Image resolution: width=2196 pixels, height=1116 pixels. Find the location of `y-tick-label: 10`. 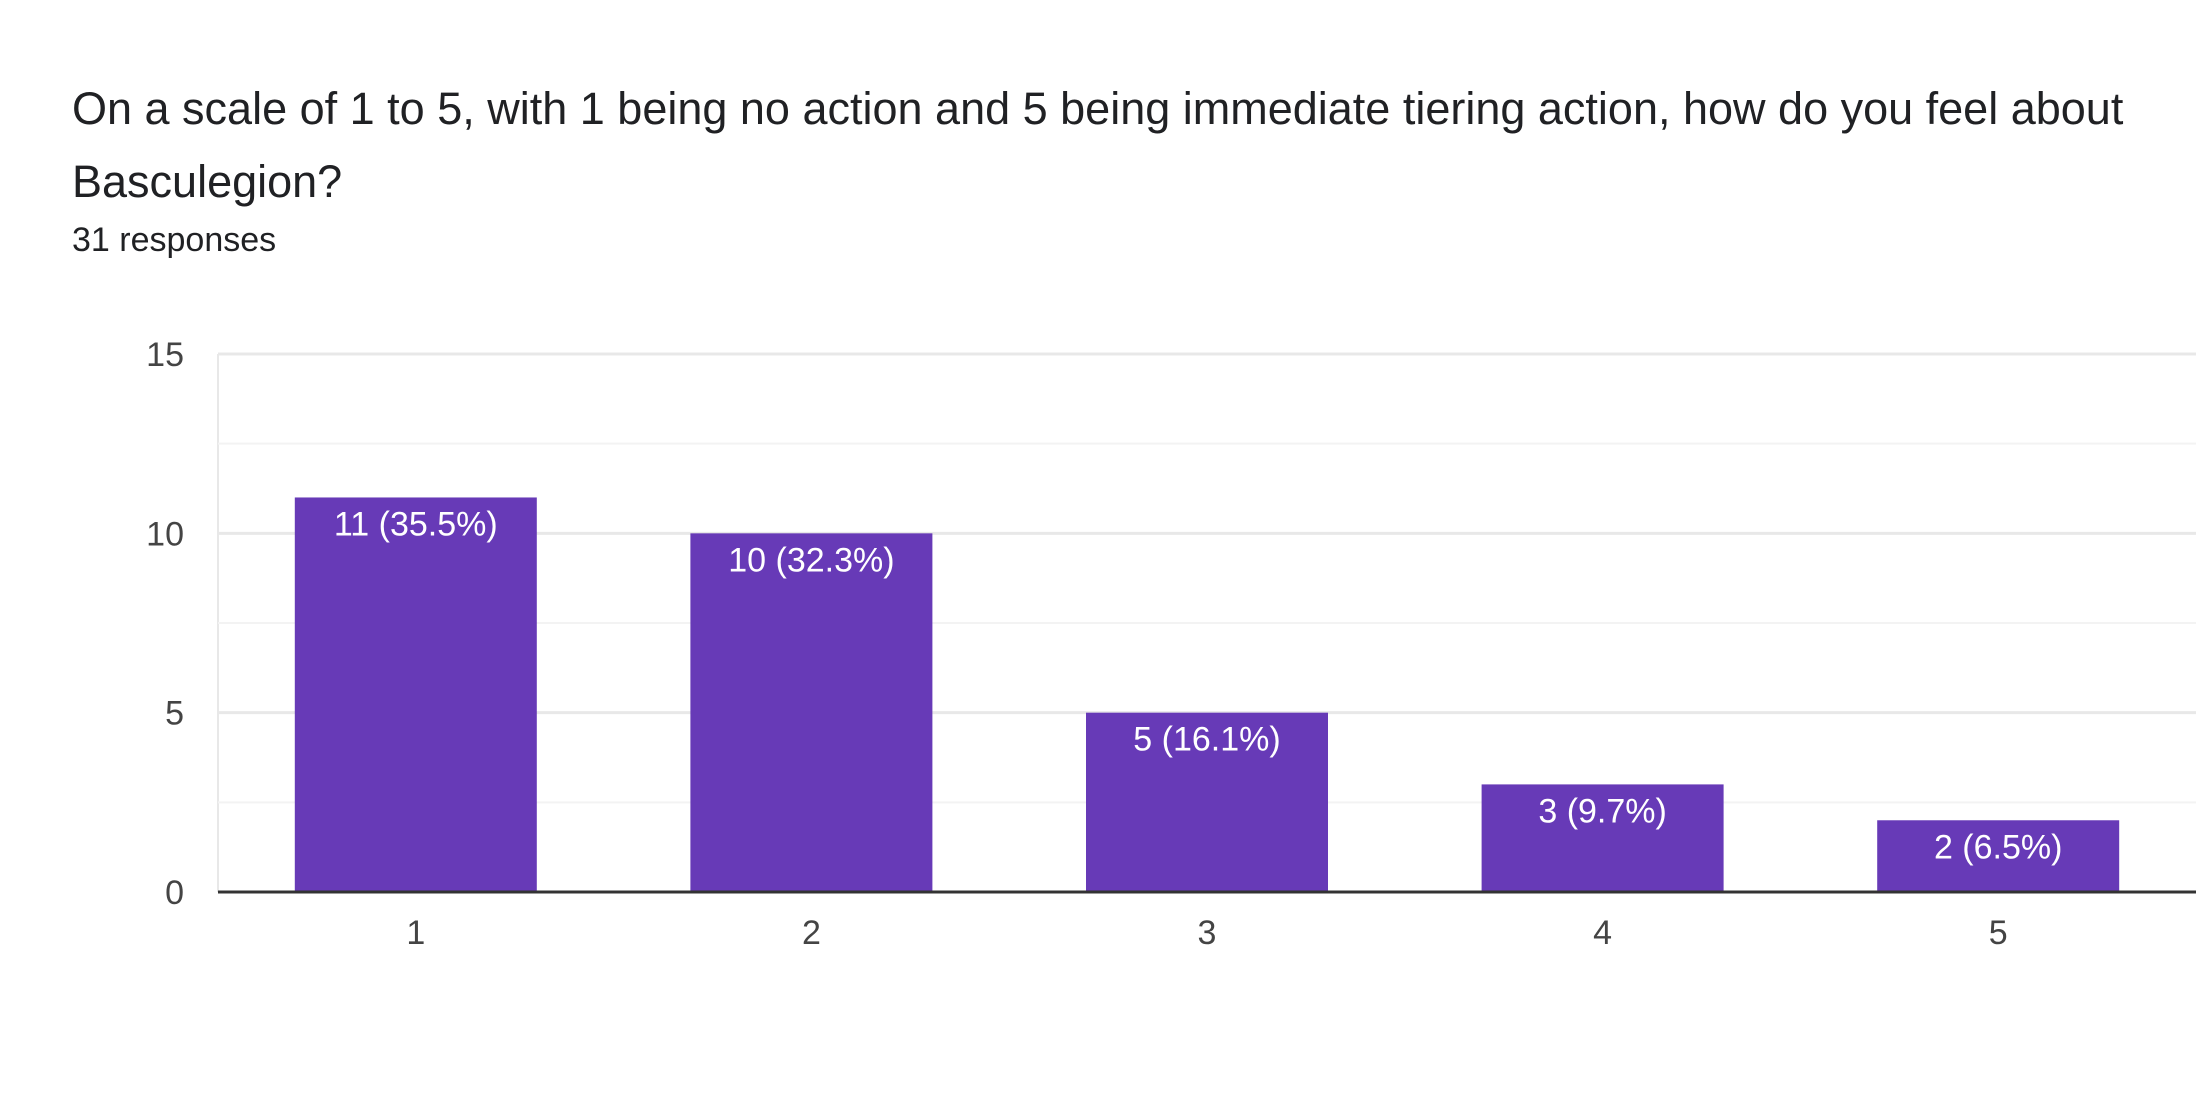

y-tick-label: 10 is located at coordinates (165, 534).